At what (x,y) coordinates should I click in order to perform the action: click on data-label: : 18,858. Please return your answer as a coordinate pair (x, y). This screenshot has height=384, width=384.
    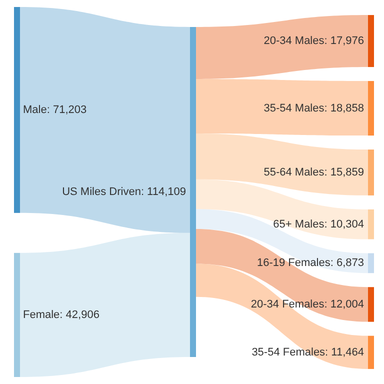
    Looking at the image, I should click on (344, 108).